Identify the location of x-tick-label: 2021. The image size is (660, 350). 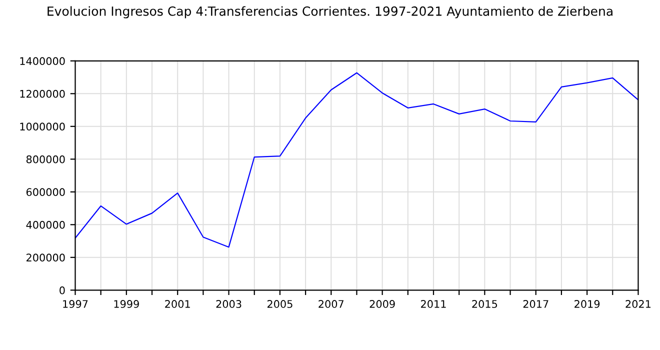
(638, 304).